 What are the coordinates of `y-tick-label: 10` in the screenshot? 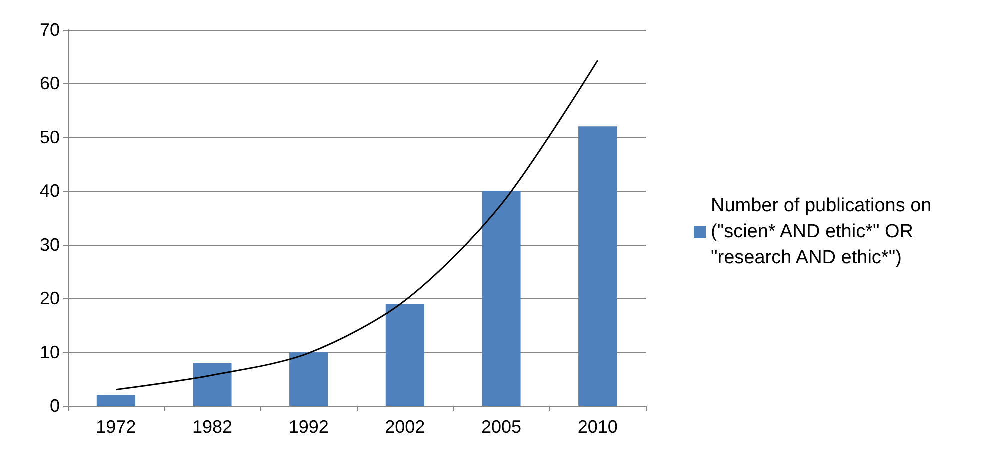 It's located at (50, 352).